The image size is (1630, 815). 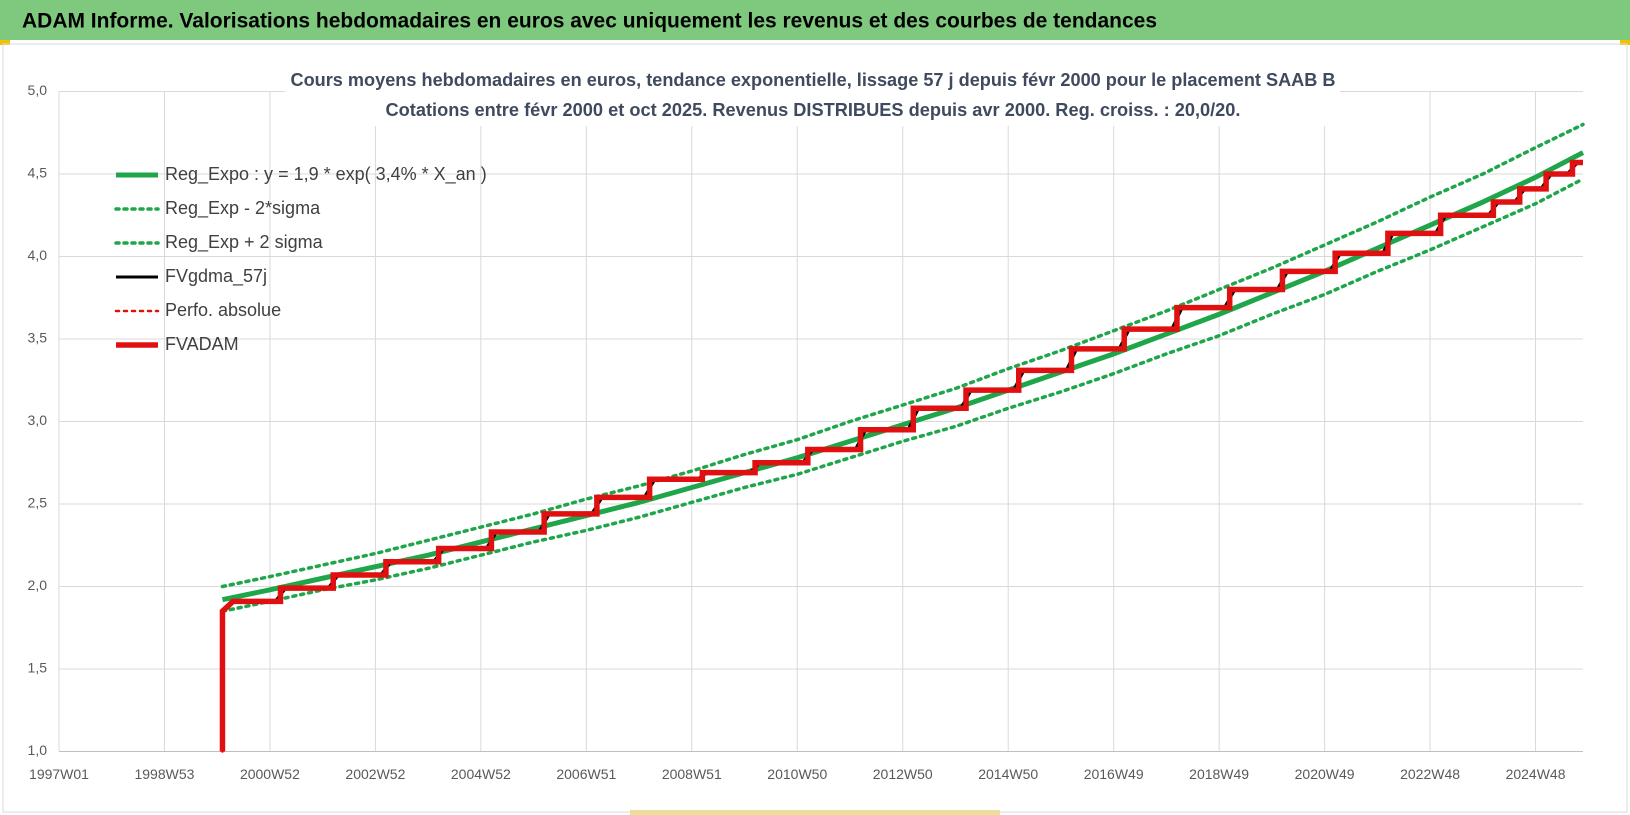 What do you see at coordinates (38, 668) in the screenshot?
I see `y-tick-label: 1,5` at bounding box center [38, 668].